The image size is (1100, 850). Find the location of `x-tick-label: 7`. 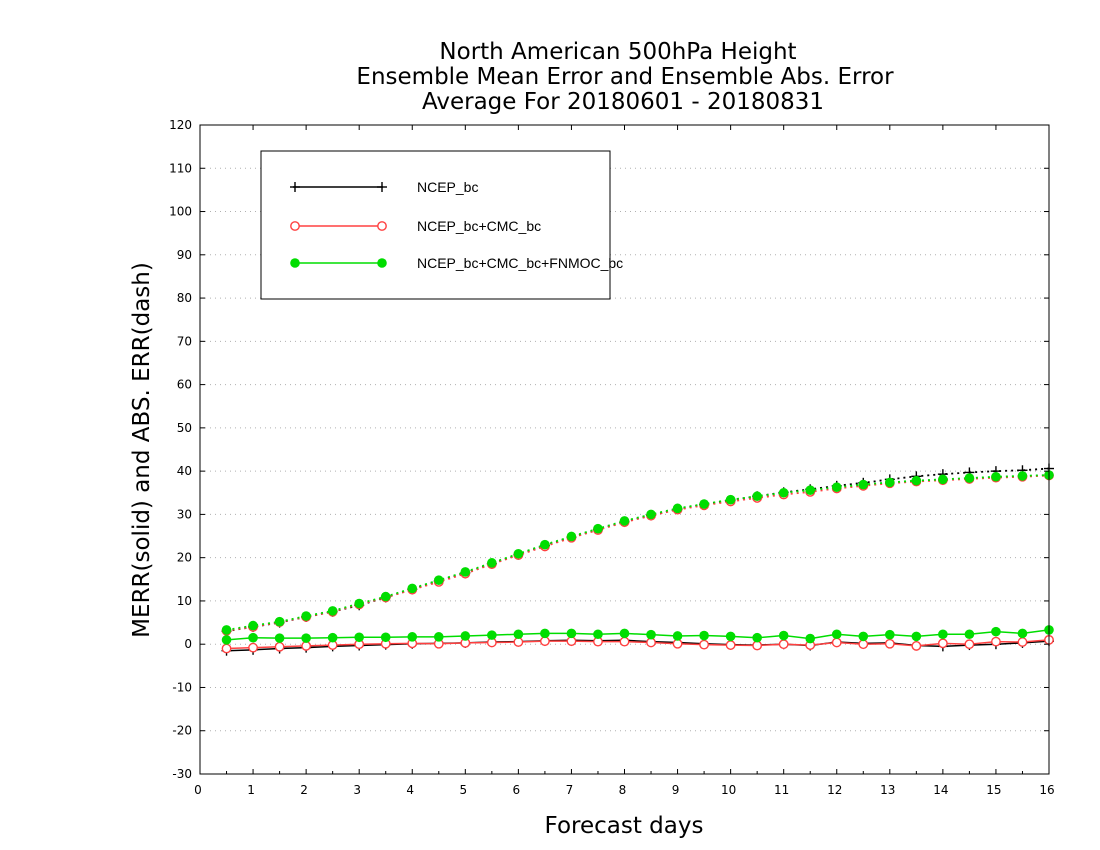

x-tick-label: 7 is located at coordinates (570, 790).